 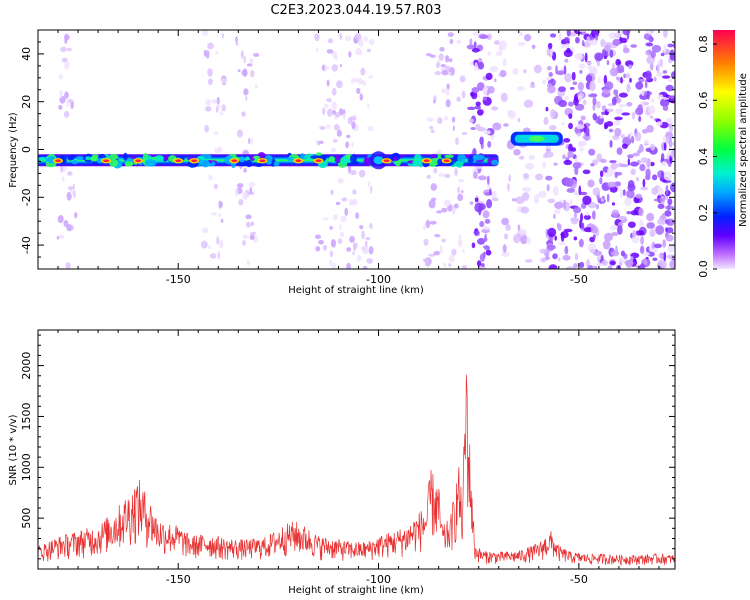 I want to click on spectrogram-y-tick-label: -20, so click(x=26, y=197).